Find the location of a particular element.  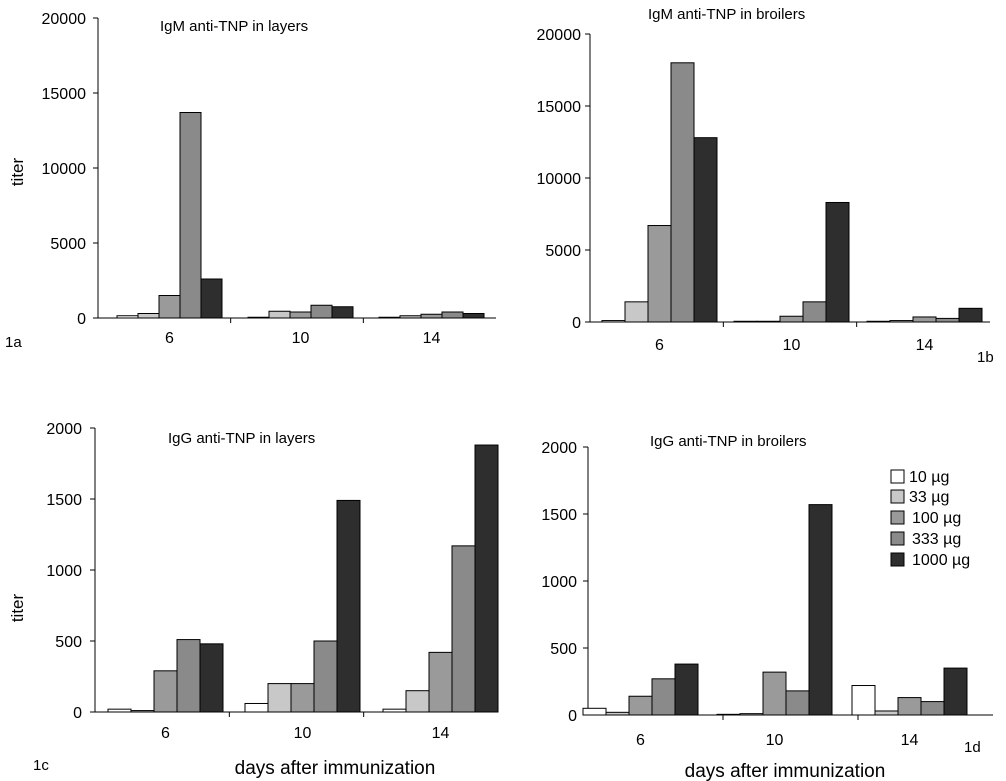

panel-a-ylabel: titer is located at coordinates (17, 171).